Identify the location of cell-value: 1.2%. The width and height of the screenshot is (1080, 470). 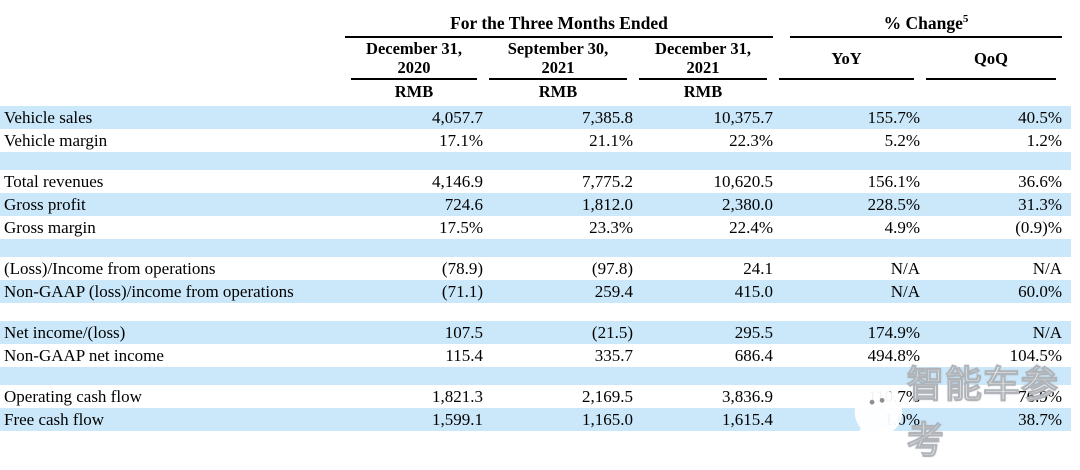
(1044, 140).